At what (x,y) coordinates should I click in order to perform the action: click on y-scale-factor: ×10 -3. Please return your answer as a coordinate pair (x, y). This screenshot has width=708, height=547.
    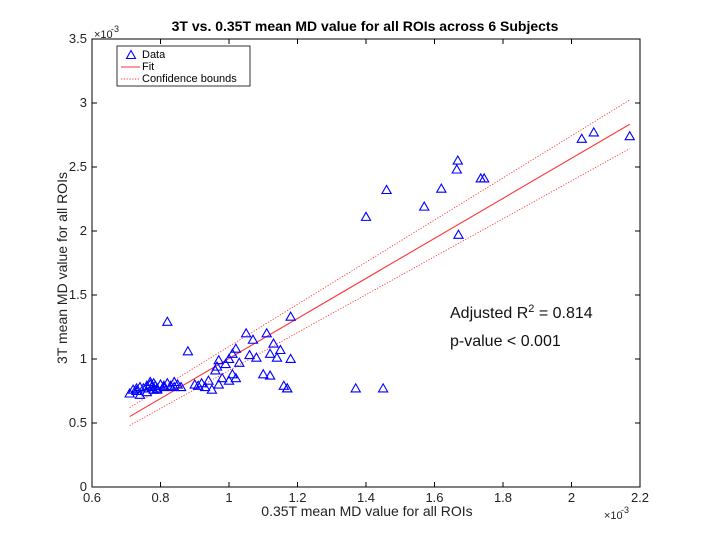
    Looking at the image, I should click on (106, 32).